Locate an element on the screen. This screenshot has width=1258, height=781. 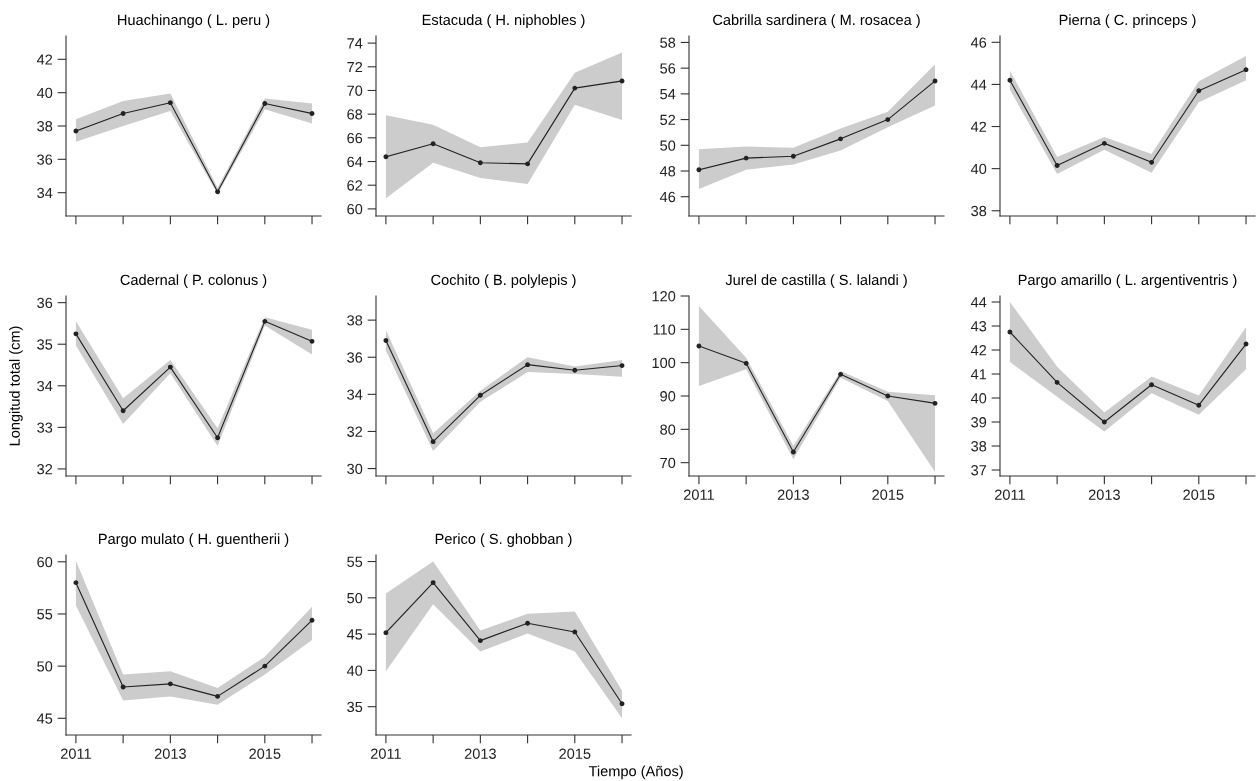
chart-title: Cabrilla sardinera ( M. rosacea ) is located at coordinates (816, 21).